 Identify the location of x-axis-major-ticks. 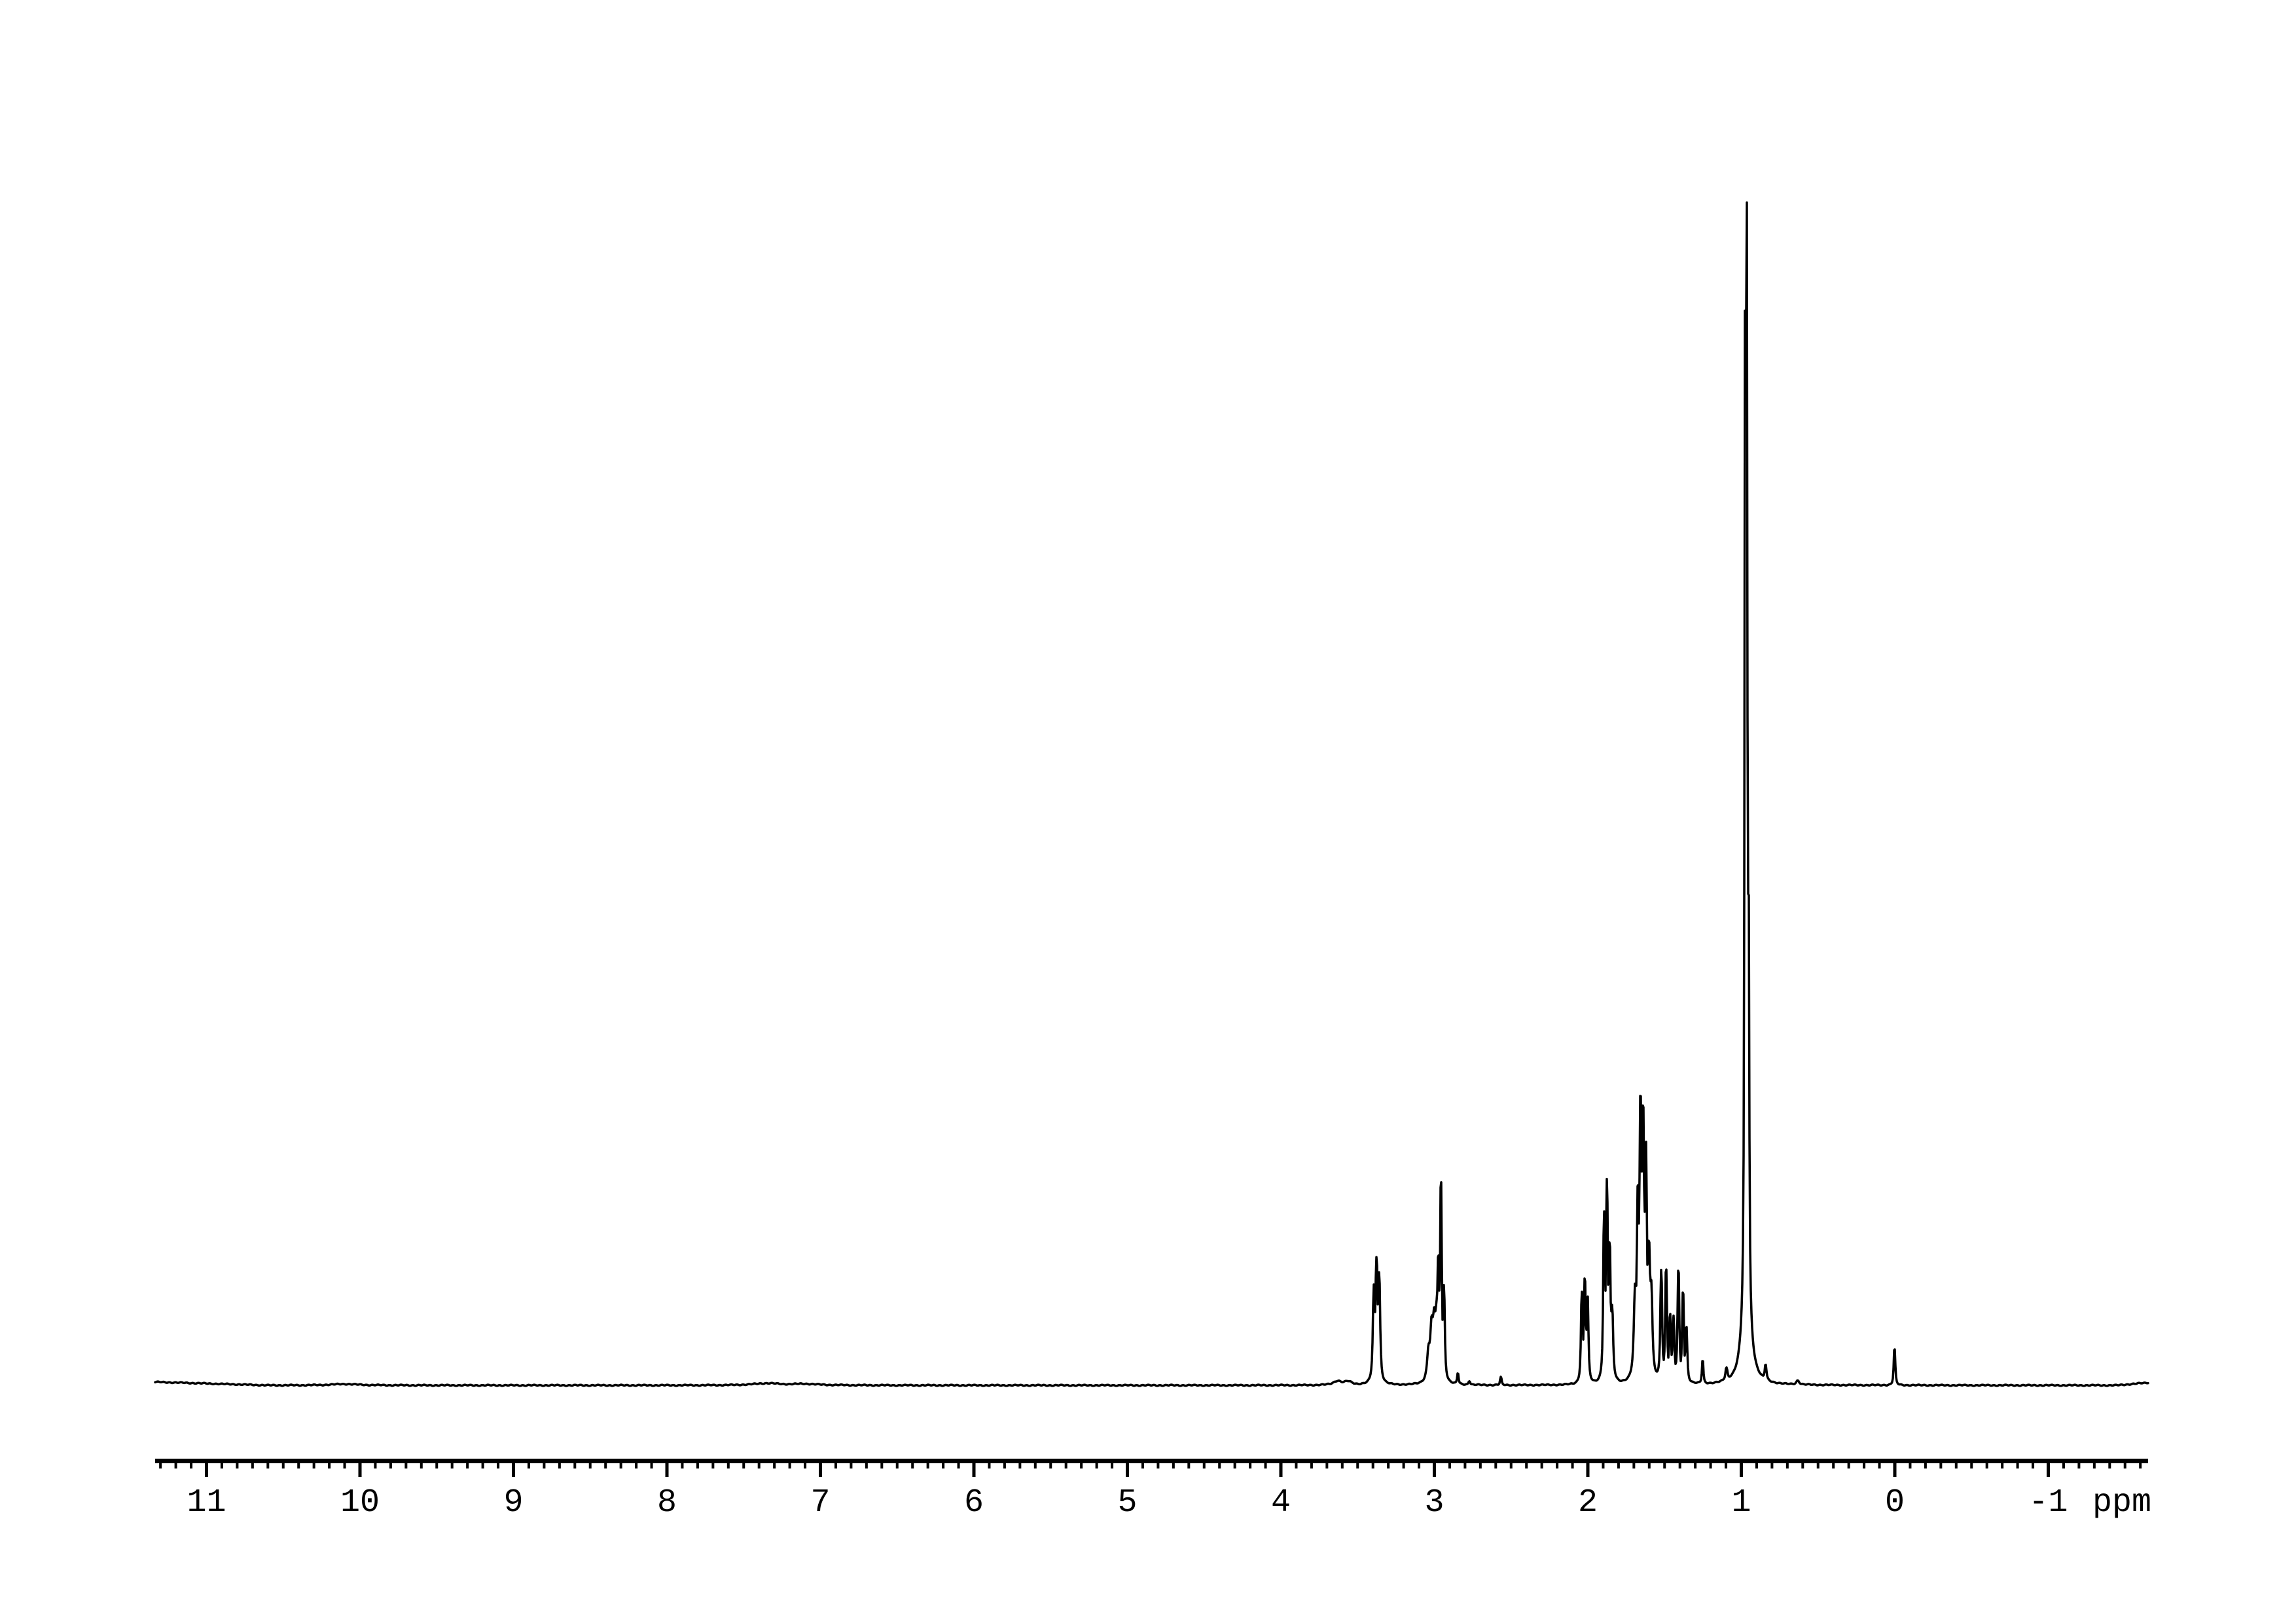
(1127, 1470).